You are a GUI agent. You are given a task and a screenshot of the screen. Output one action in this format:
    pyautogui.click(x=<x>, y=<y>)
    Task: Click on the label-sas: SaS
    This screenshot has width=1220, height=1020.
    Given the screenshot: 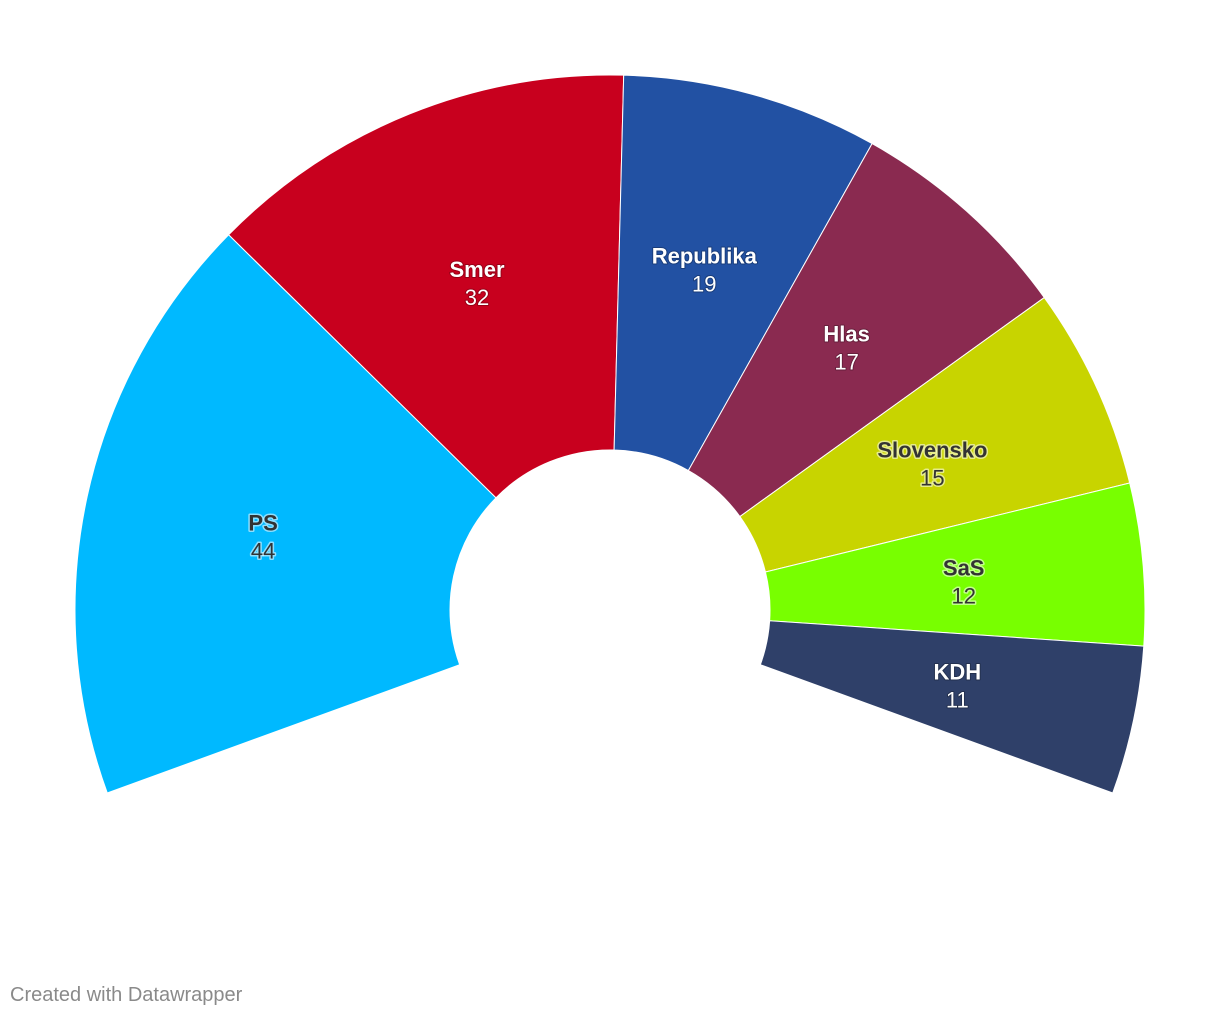 What is the action you would take?
    pyautogui.click(x=964, y=568)
    